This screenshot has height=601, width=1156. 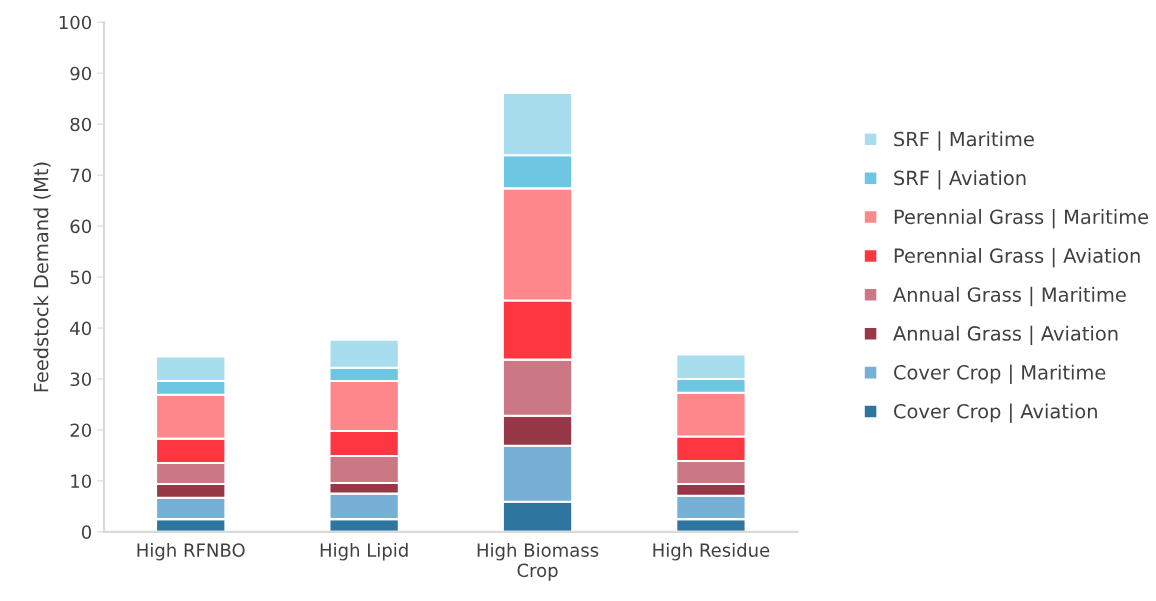 What do you see at coordinates (42, 277) in the screenshot?
I see `y-axis-title: Feedstock Demand (Mt)` at bounding box center [42, 277].